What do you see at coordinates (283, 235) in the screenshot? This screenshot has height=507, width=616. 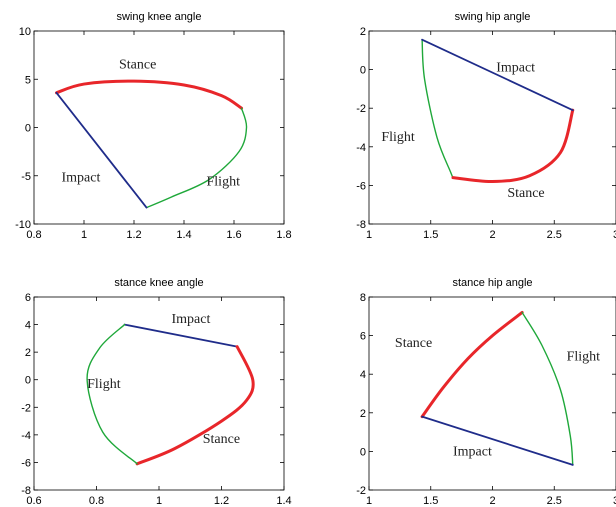 I see `x-tick-label: 1.8` at bounding box center [283, 235].